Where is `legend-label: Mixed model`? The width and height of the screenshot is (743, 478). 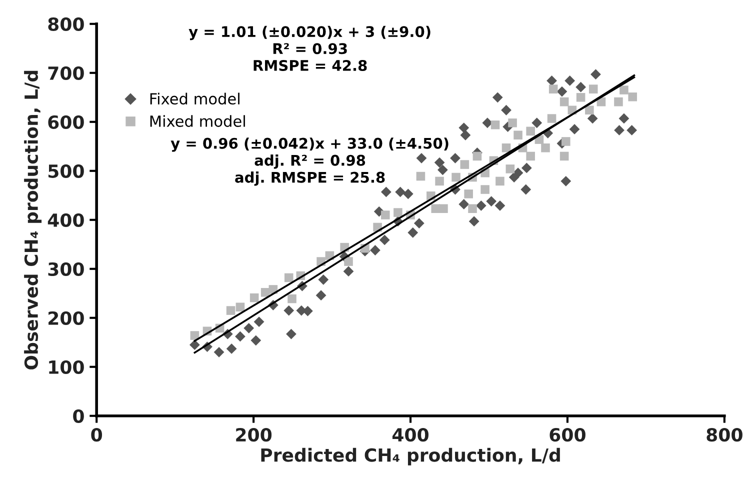
legend-label: Mixed model is located at coordinates (197, 121).